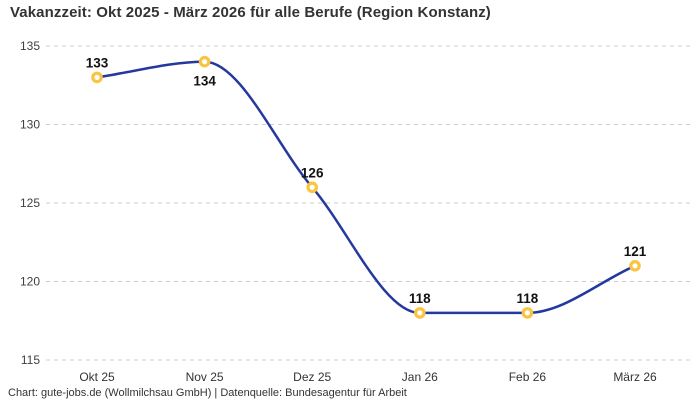 The width and height of the screenshot is (700, 400). What do you see at coordinates (30, 282) in the screenshot?
I see `y-axis-tick-label: 120` at bounding box center [30, 282].